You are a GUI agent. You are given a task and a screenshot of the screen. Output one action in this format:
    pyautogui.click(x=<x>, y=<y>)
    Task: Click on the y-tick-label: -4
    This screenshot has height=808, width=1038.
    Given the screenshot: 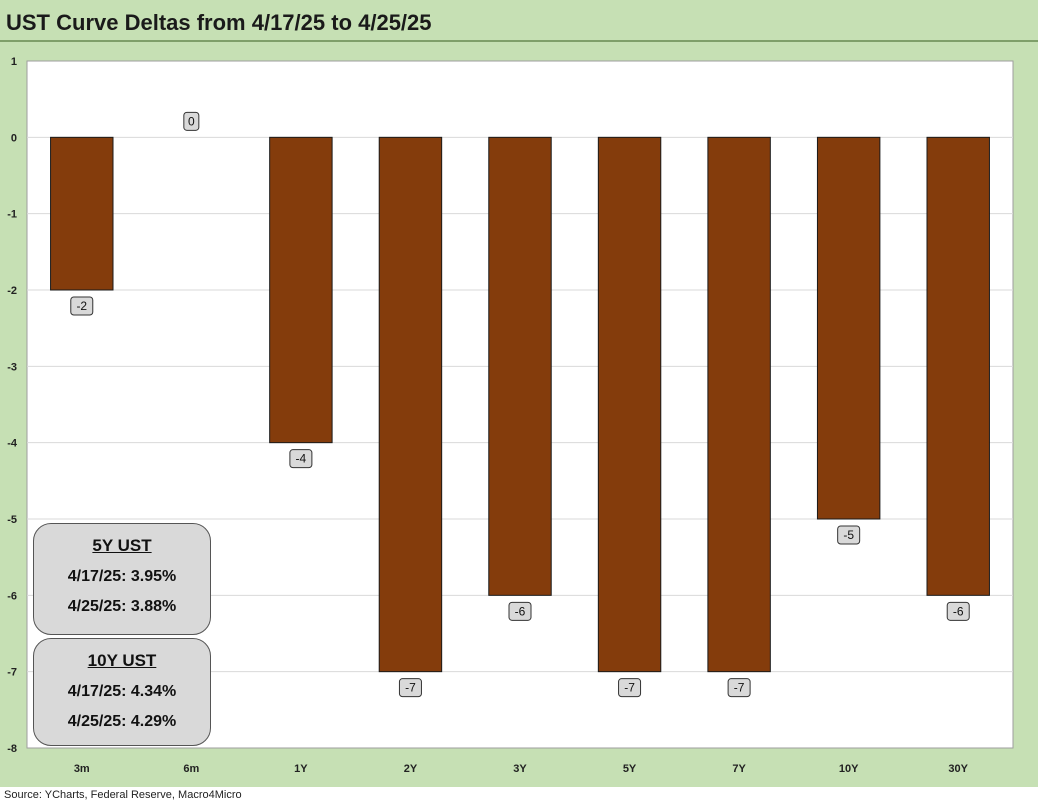 What is the action you would take?
    pyautogui.click(x=12, y=444)
    